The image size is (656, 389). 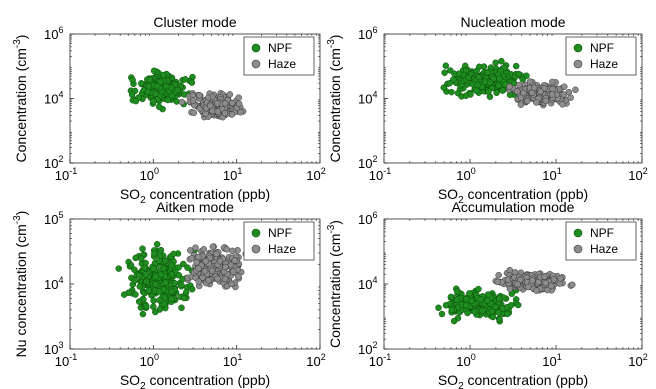 I want to click on x-tick-label: 10⁰, so click(x=465, y=360).